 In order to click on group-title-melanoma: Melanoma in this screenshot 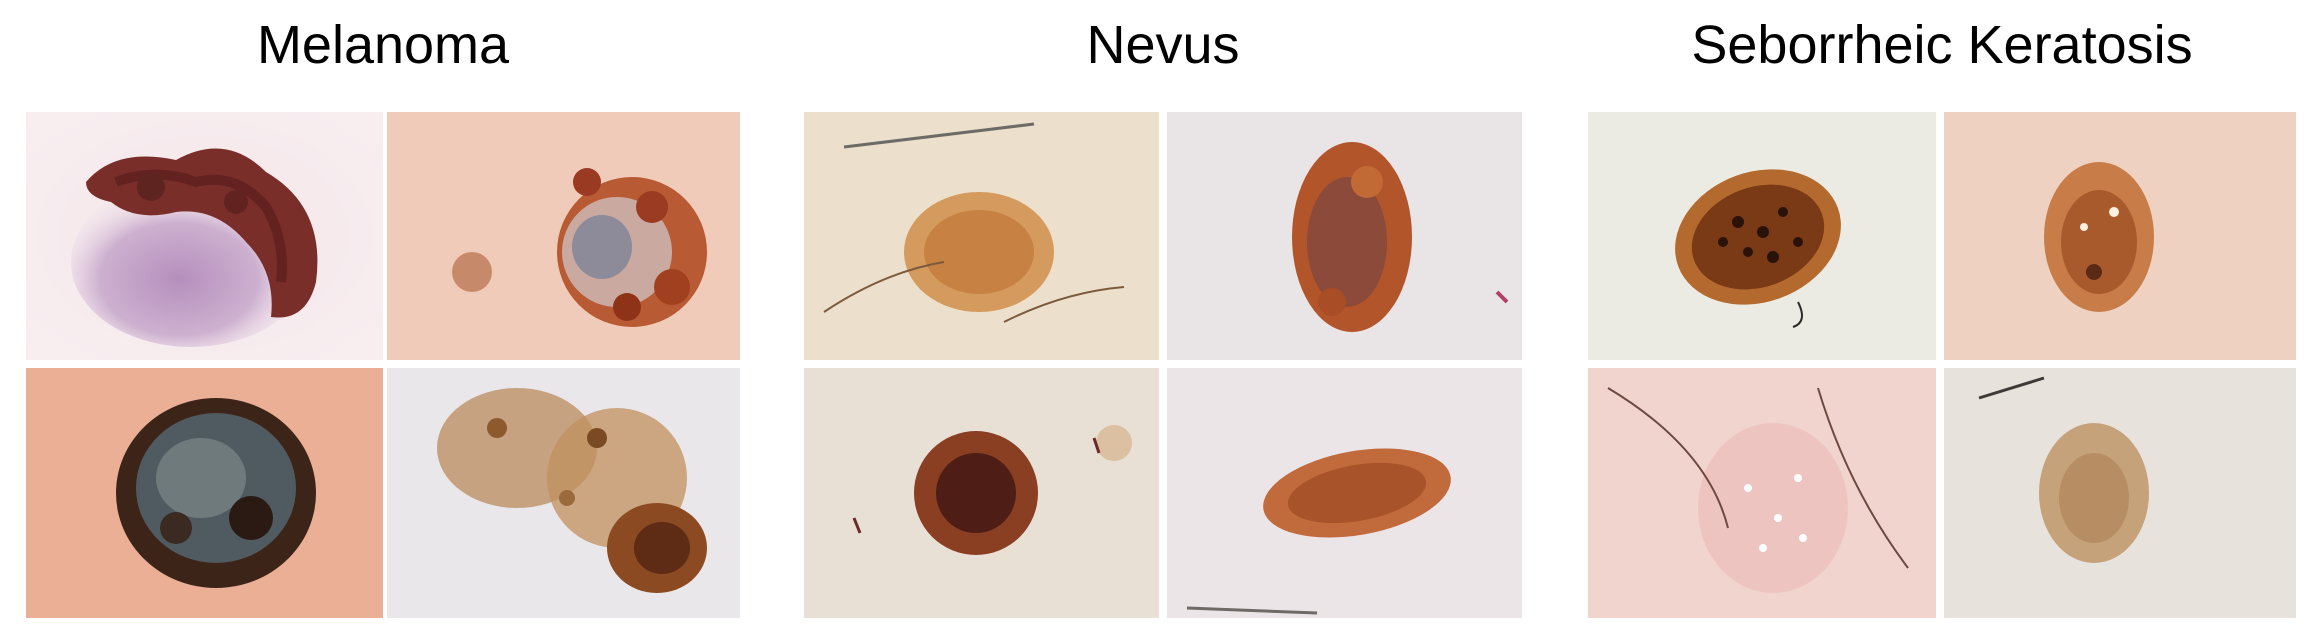, I will do `click(383, 45)`.